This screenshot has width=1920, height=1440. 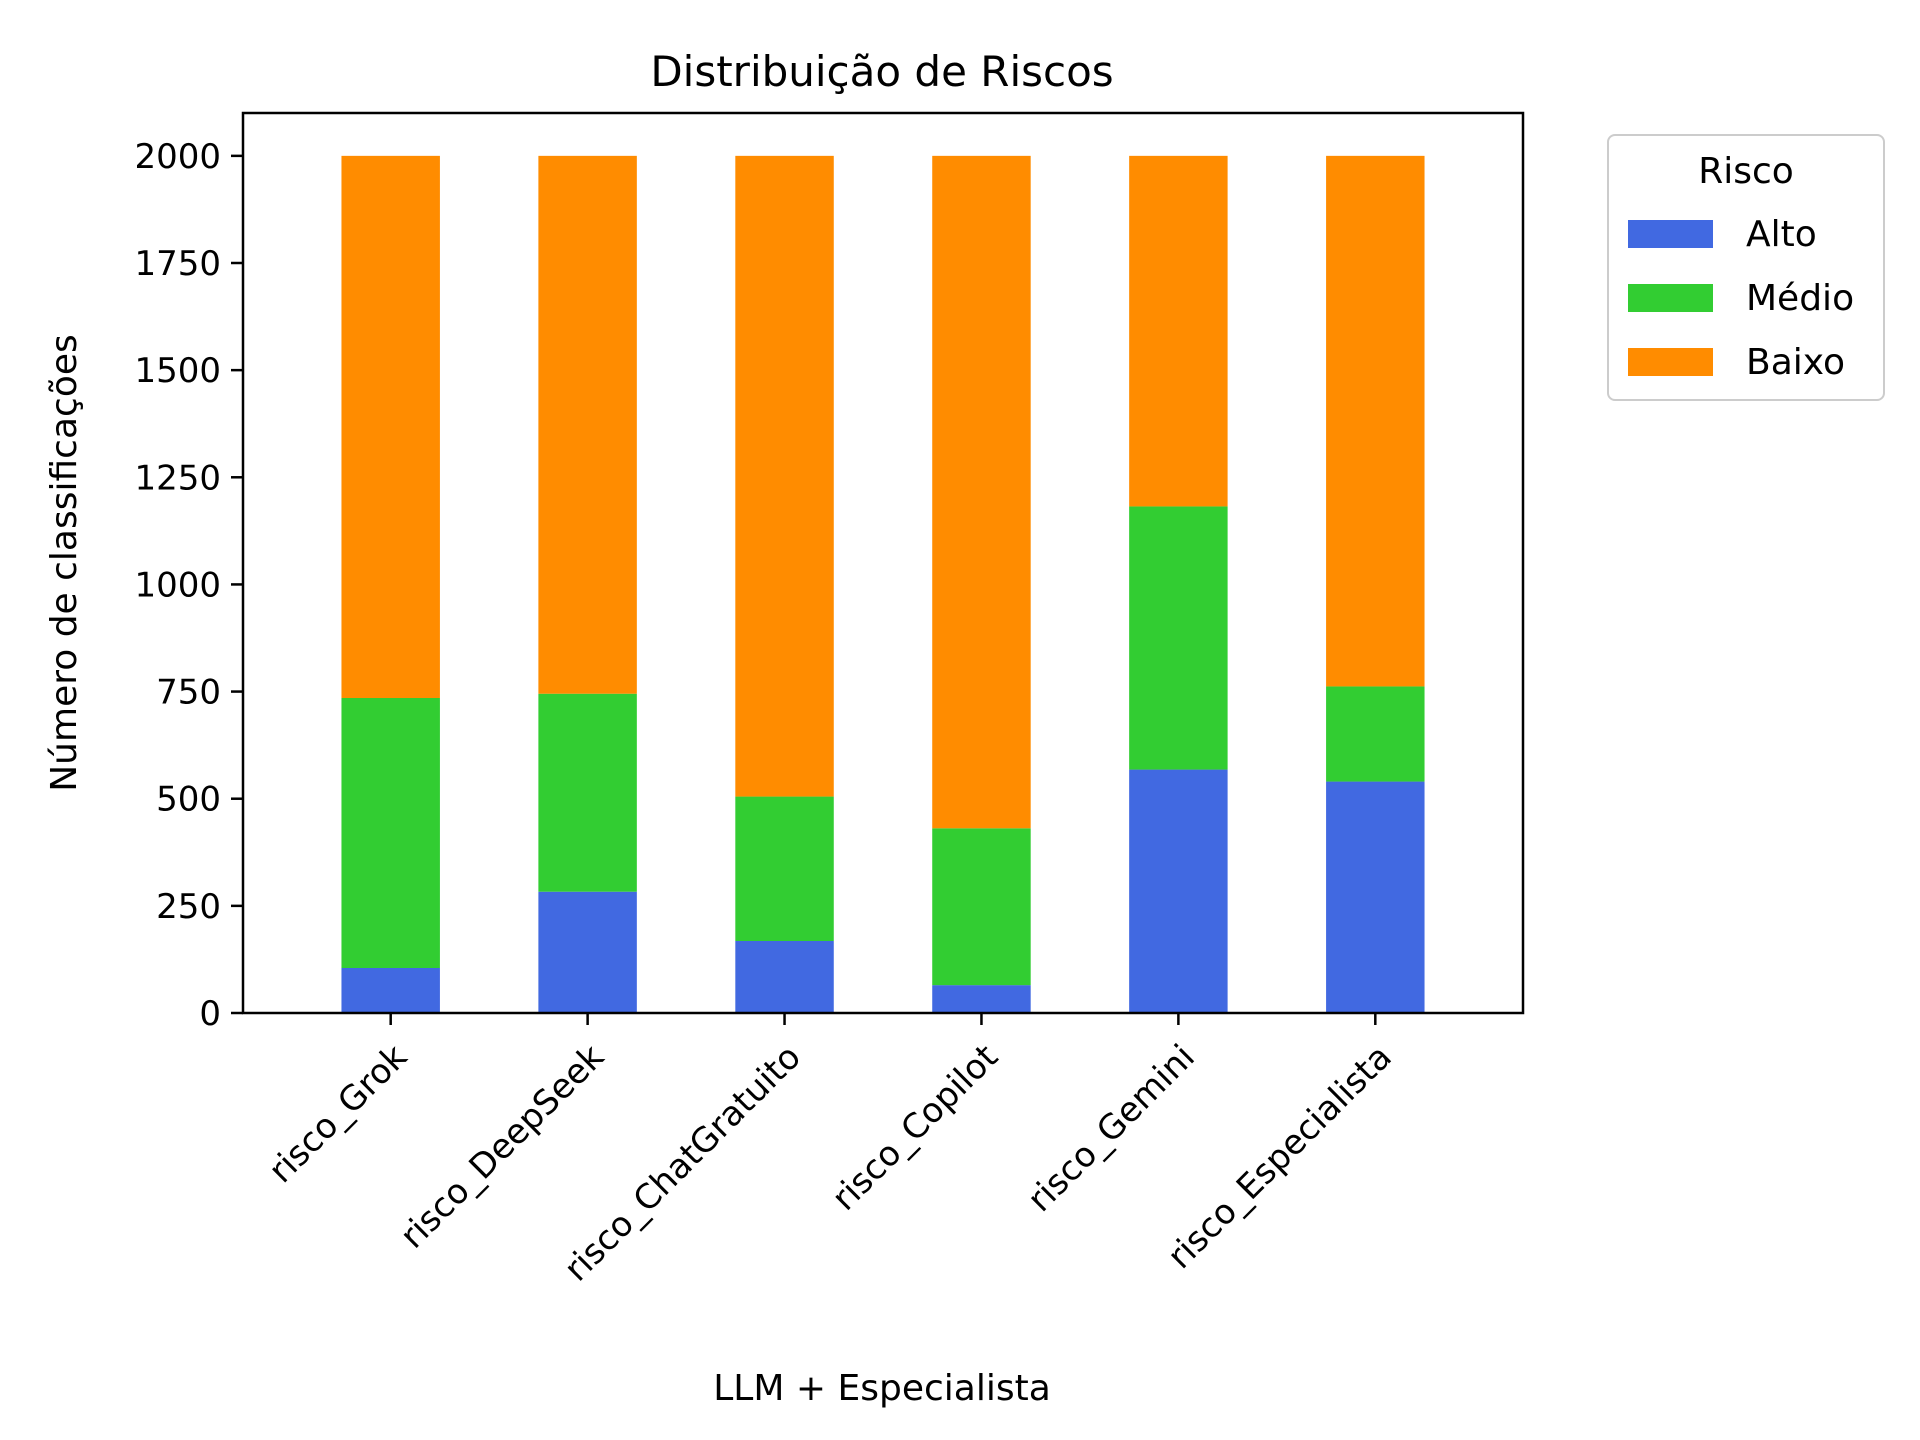 I want to click on bar-risco_Copilot-médio, so click(x=981, y=907).